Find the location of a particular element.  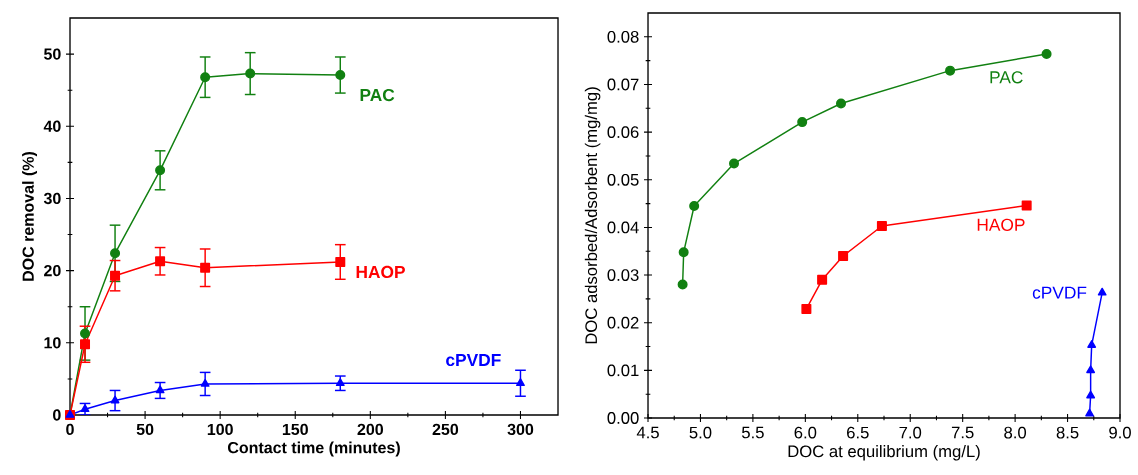

x-tick-label: 9.0 is located at coordinates (1120, 432).